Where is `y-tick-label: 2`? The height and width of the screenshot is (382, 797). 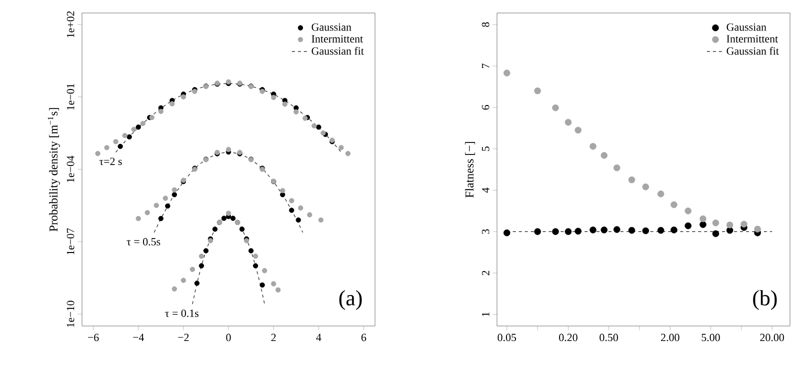
y-tick-label: 2 is located at coordinates (486, 273).